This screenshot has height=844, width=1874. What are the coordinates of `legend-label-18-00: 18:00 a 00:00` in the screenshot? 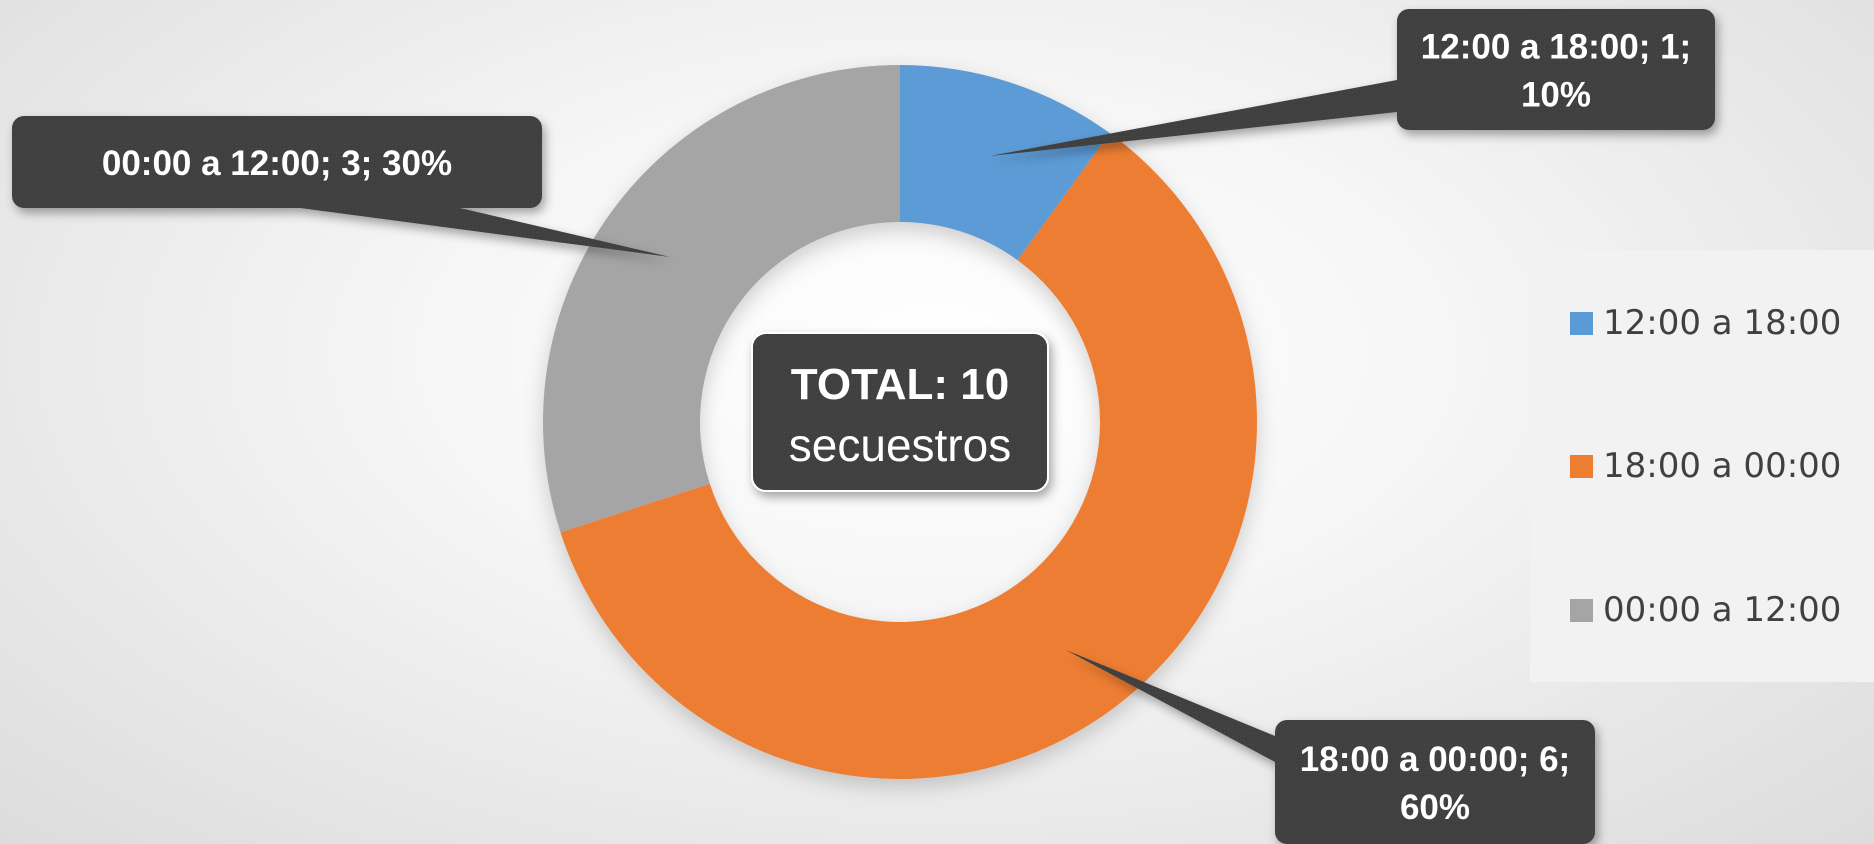 It's located at (1722, 466).